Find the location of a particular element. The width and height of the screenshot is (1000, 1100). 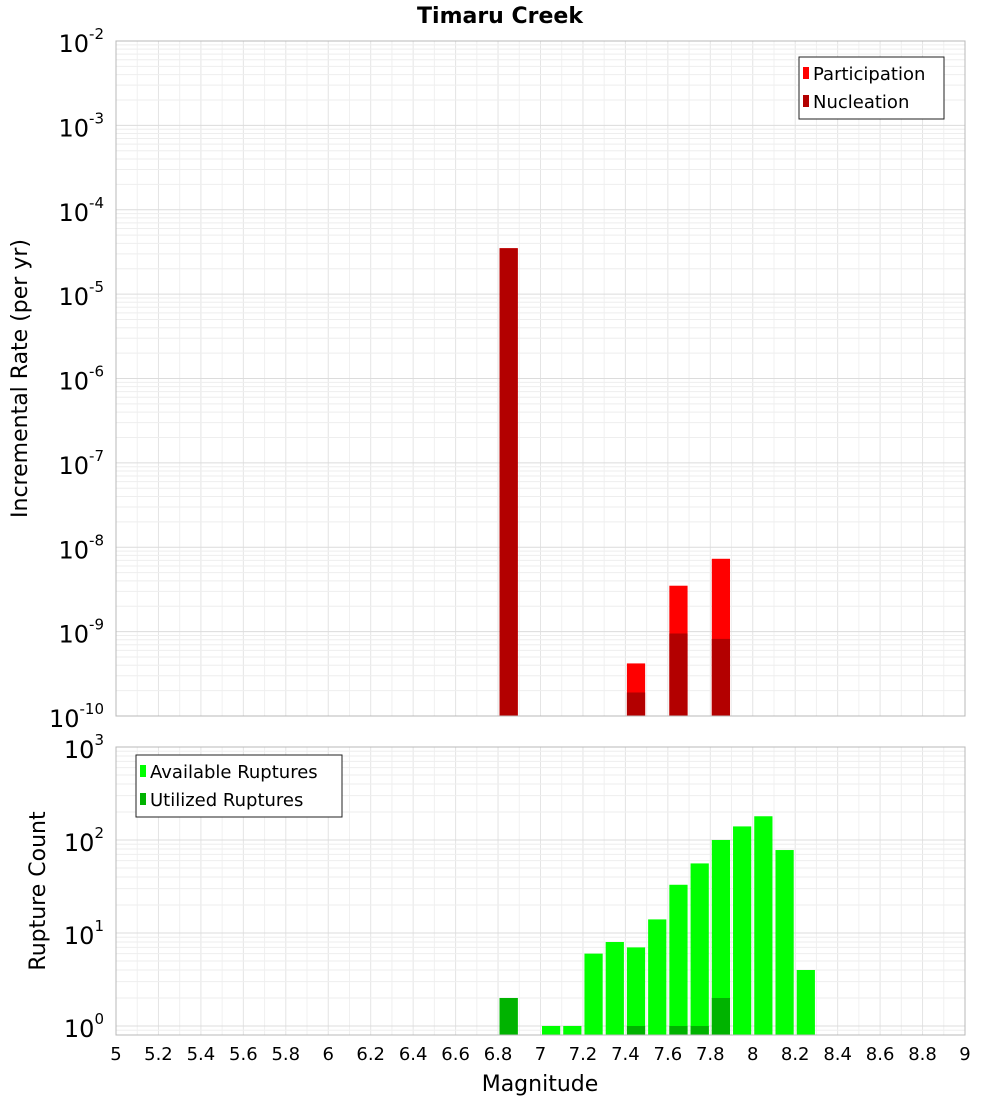

rate-y-tick-label: 10⁻¹⁰ is located at coordinates (76, 716).